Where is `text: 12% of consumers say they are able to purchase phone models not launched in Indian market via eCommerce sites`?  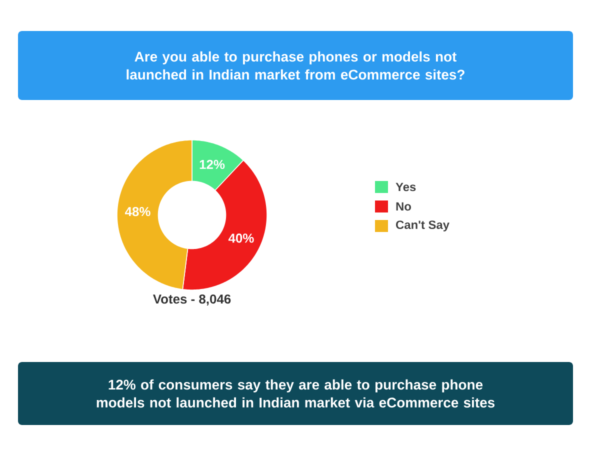
text: 12% of consumers say they are able to purchase phone models not launched in Indian market via eCommerce sites is located at coordinates (295, 393).